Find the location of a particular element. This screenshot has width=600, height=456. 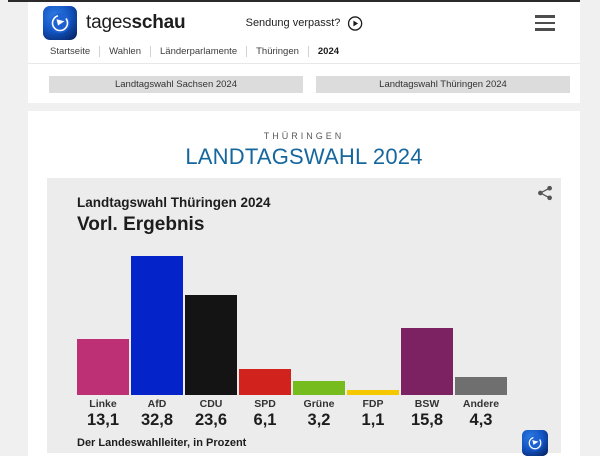

party-column-andere: Andere 4,3 is located at coordinates (481, 342).